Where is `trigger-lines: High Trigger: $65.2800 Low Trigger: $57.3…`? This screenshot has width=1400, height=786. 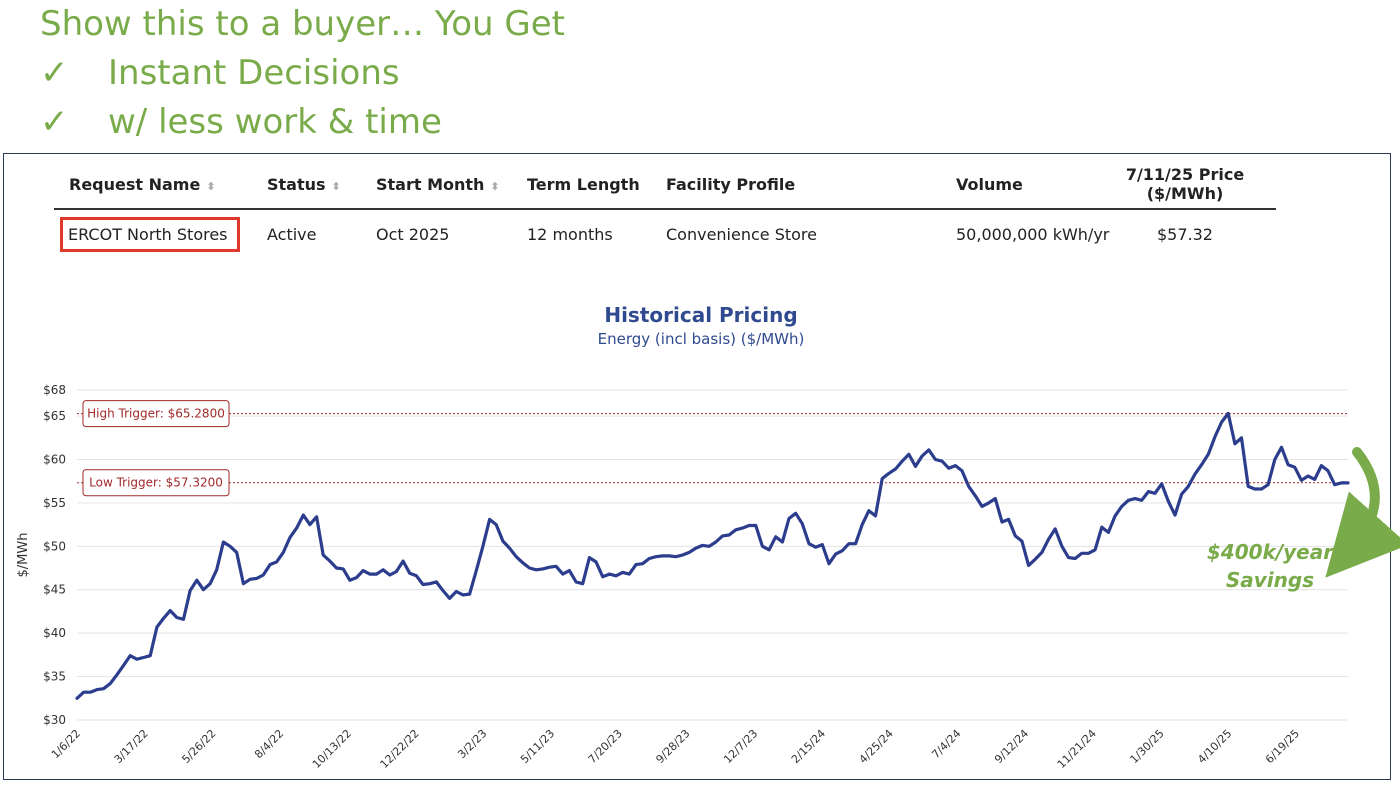 trigger-lines: High Trigger: $65.2800 Low Trigger: $57.3… is located at coordinates (712, 448).